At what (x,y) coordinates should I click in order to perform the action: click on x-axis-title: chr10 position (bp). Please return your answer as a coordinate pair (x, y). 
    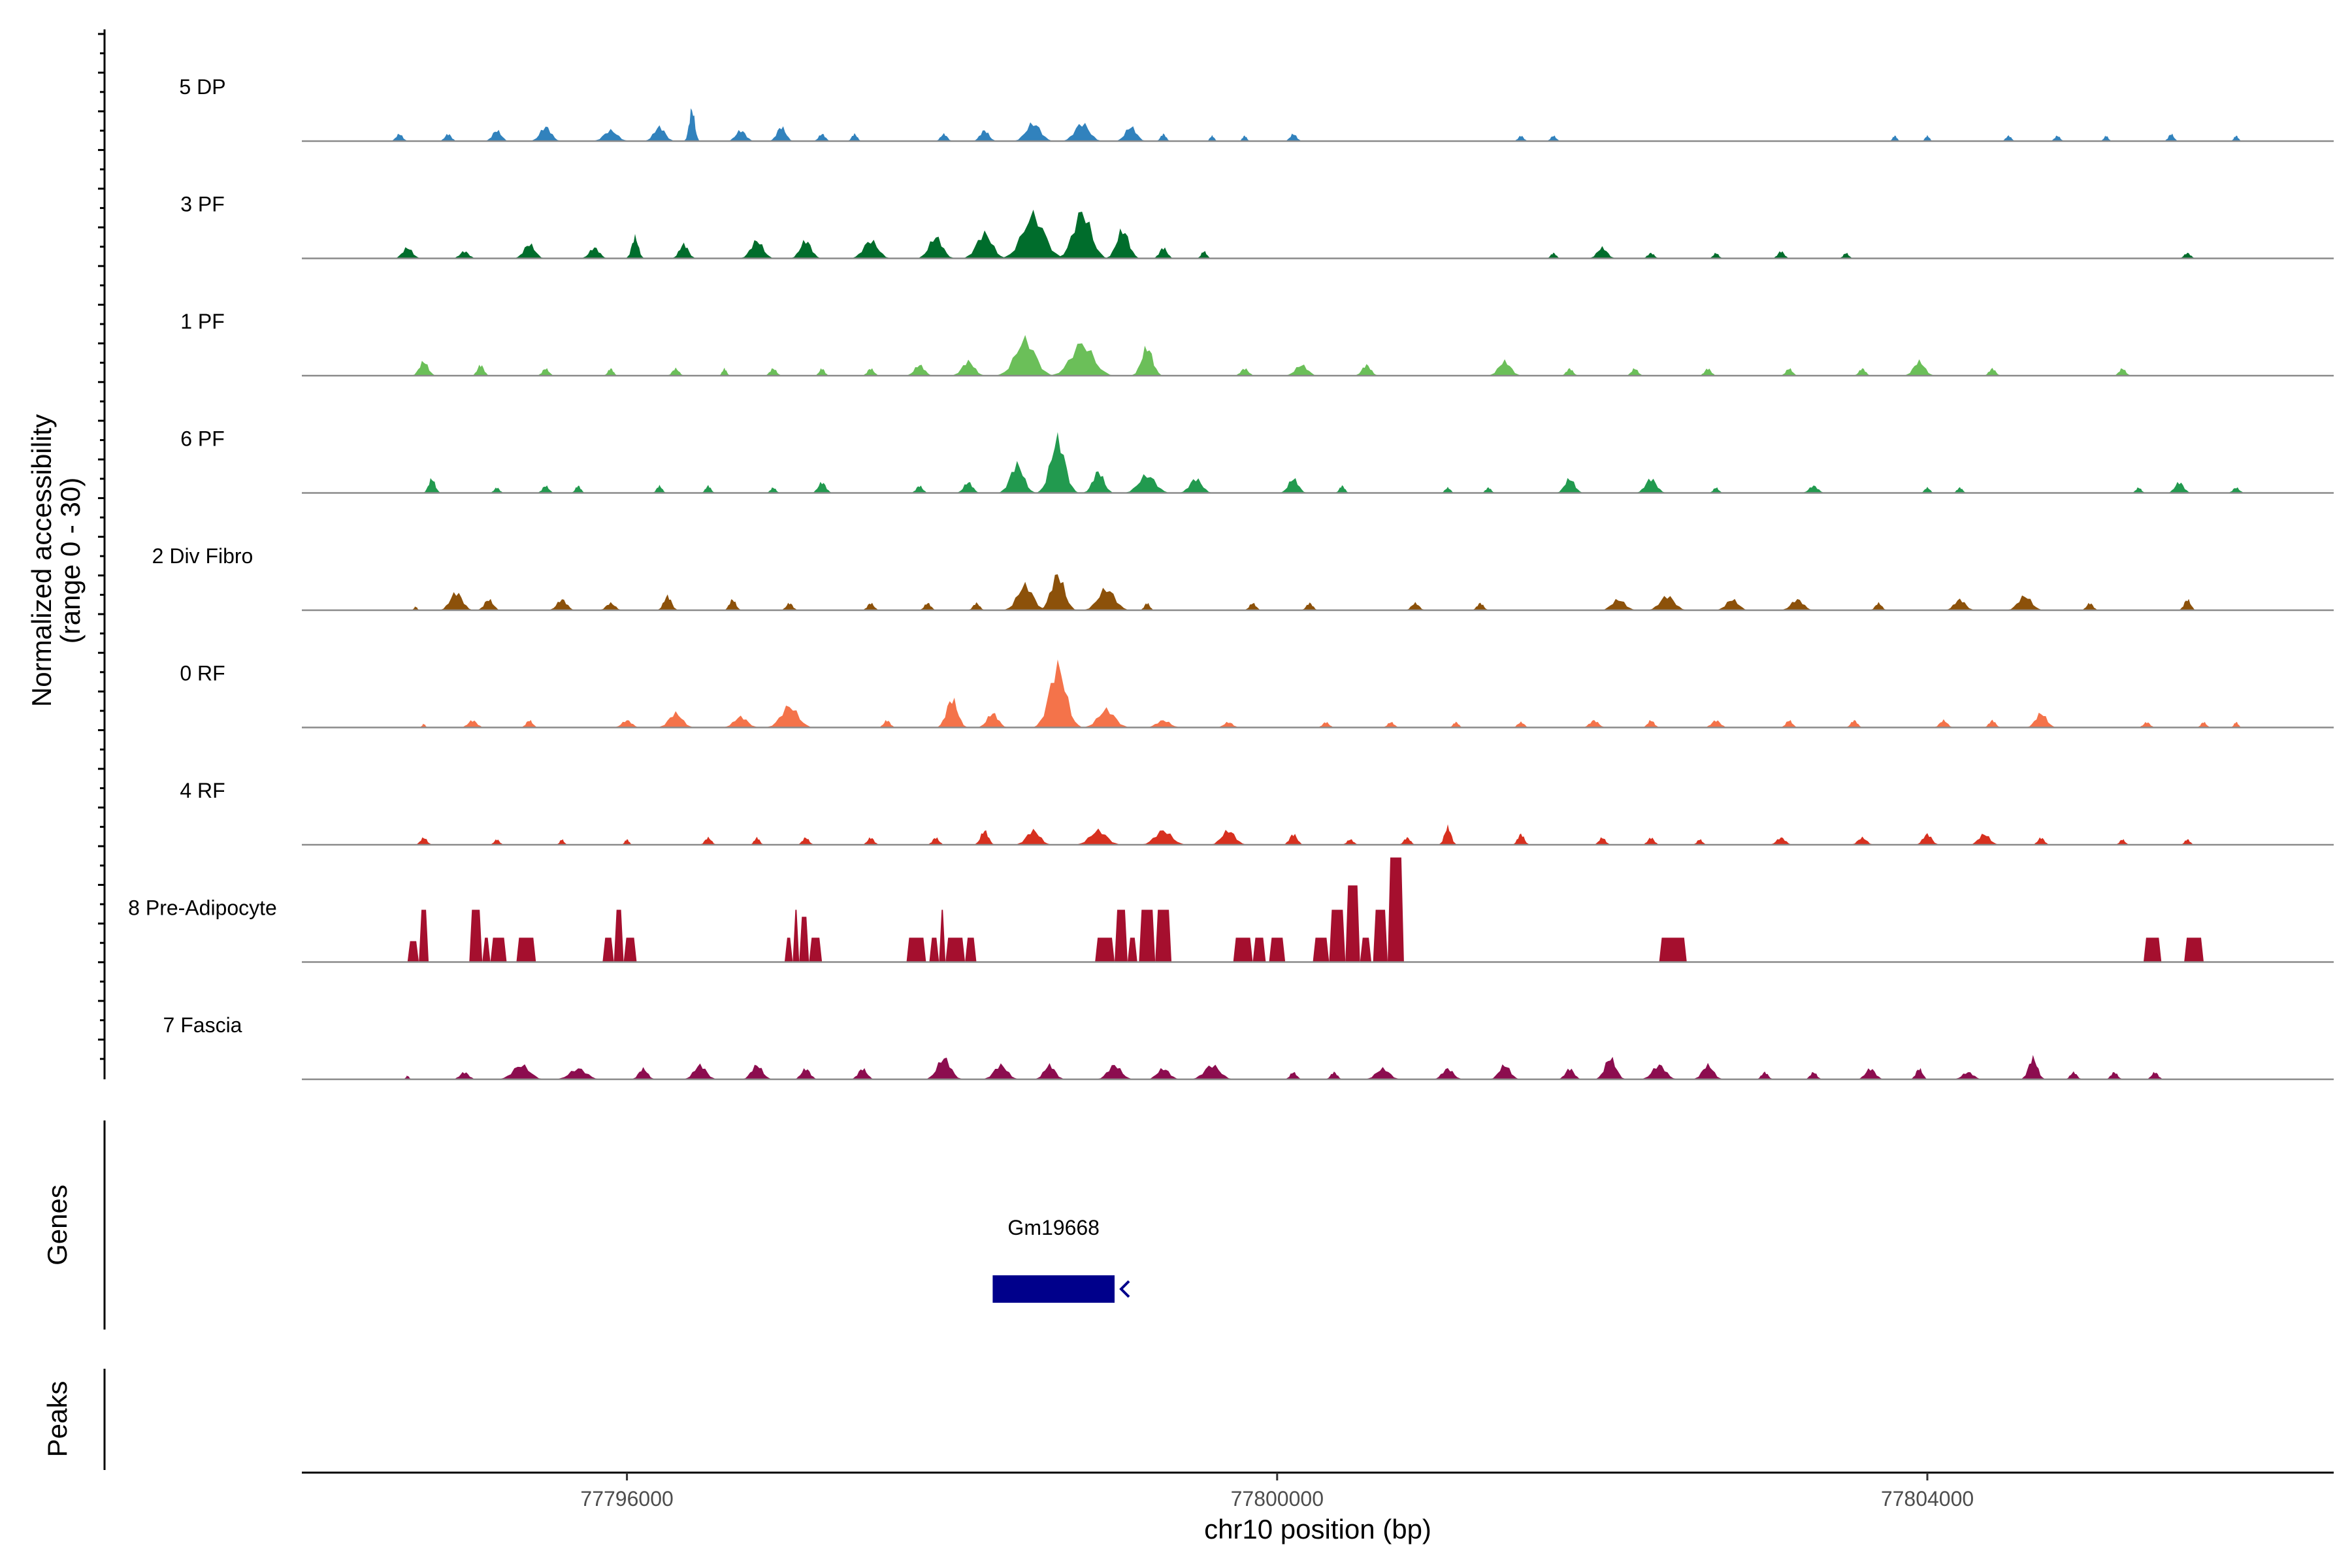
    Looking at the image, I should click on (1317, 1529).